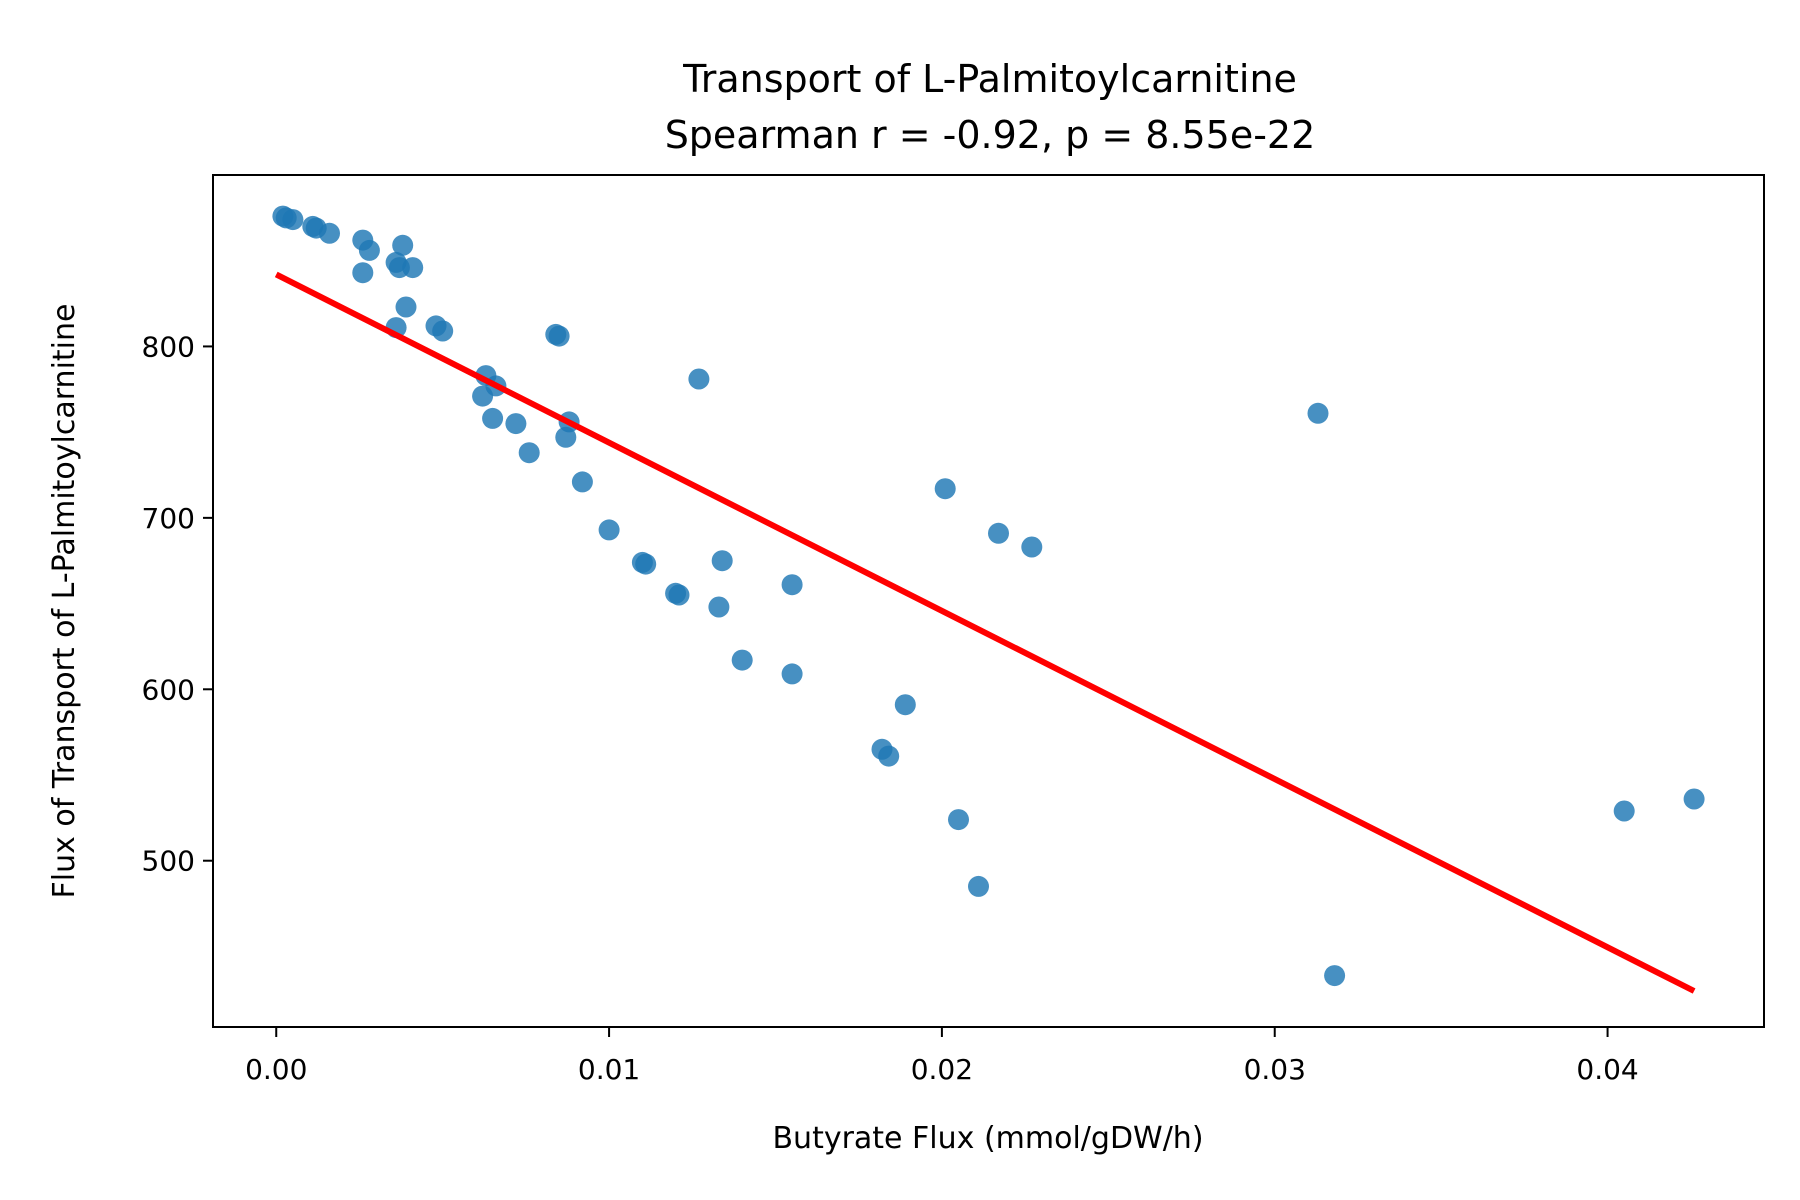  Describe the element at coordinates (609, 1069) in the screenshot. I see `x-tick-label: 0.01` at that location.